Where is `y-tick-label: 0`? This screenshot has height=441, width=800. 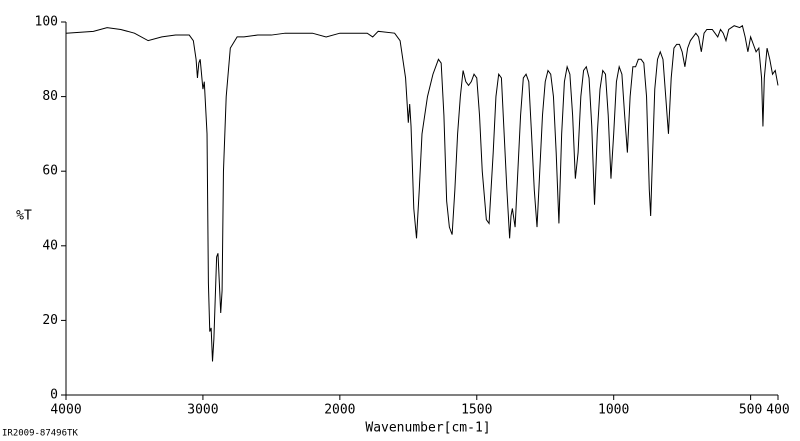
y-tick-label: 0 is located at coordinates (54, 395).